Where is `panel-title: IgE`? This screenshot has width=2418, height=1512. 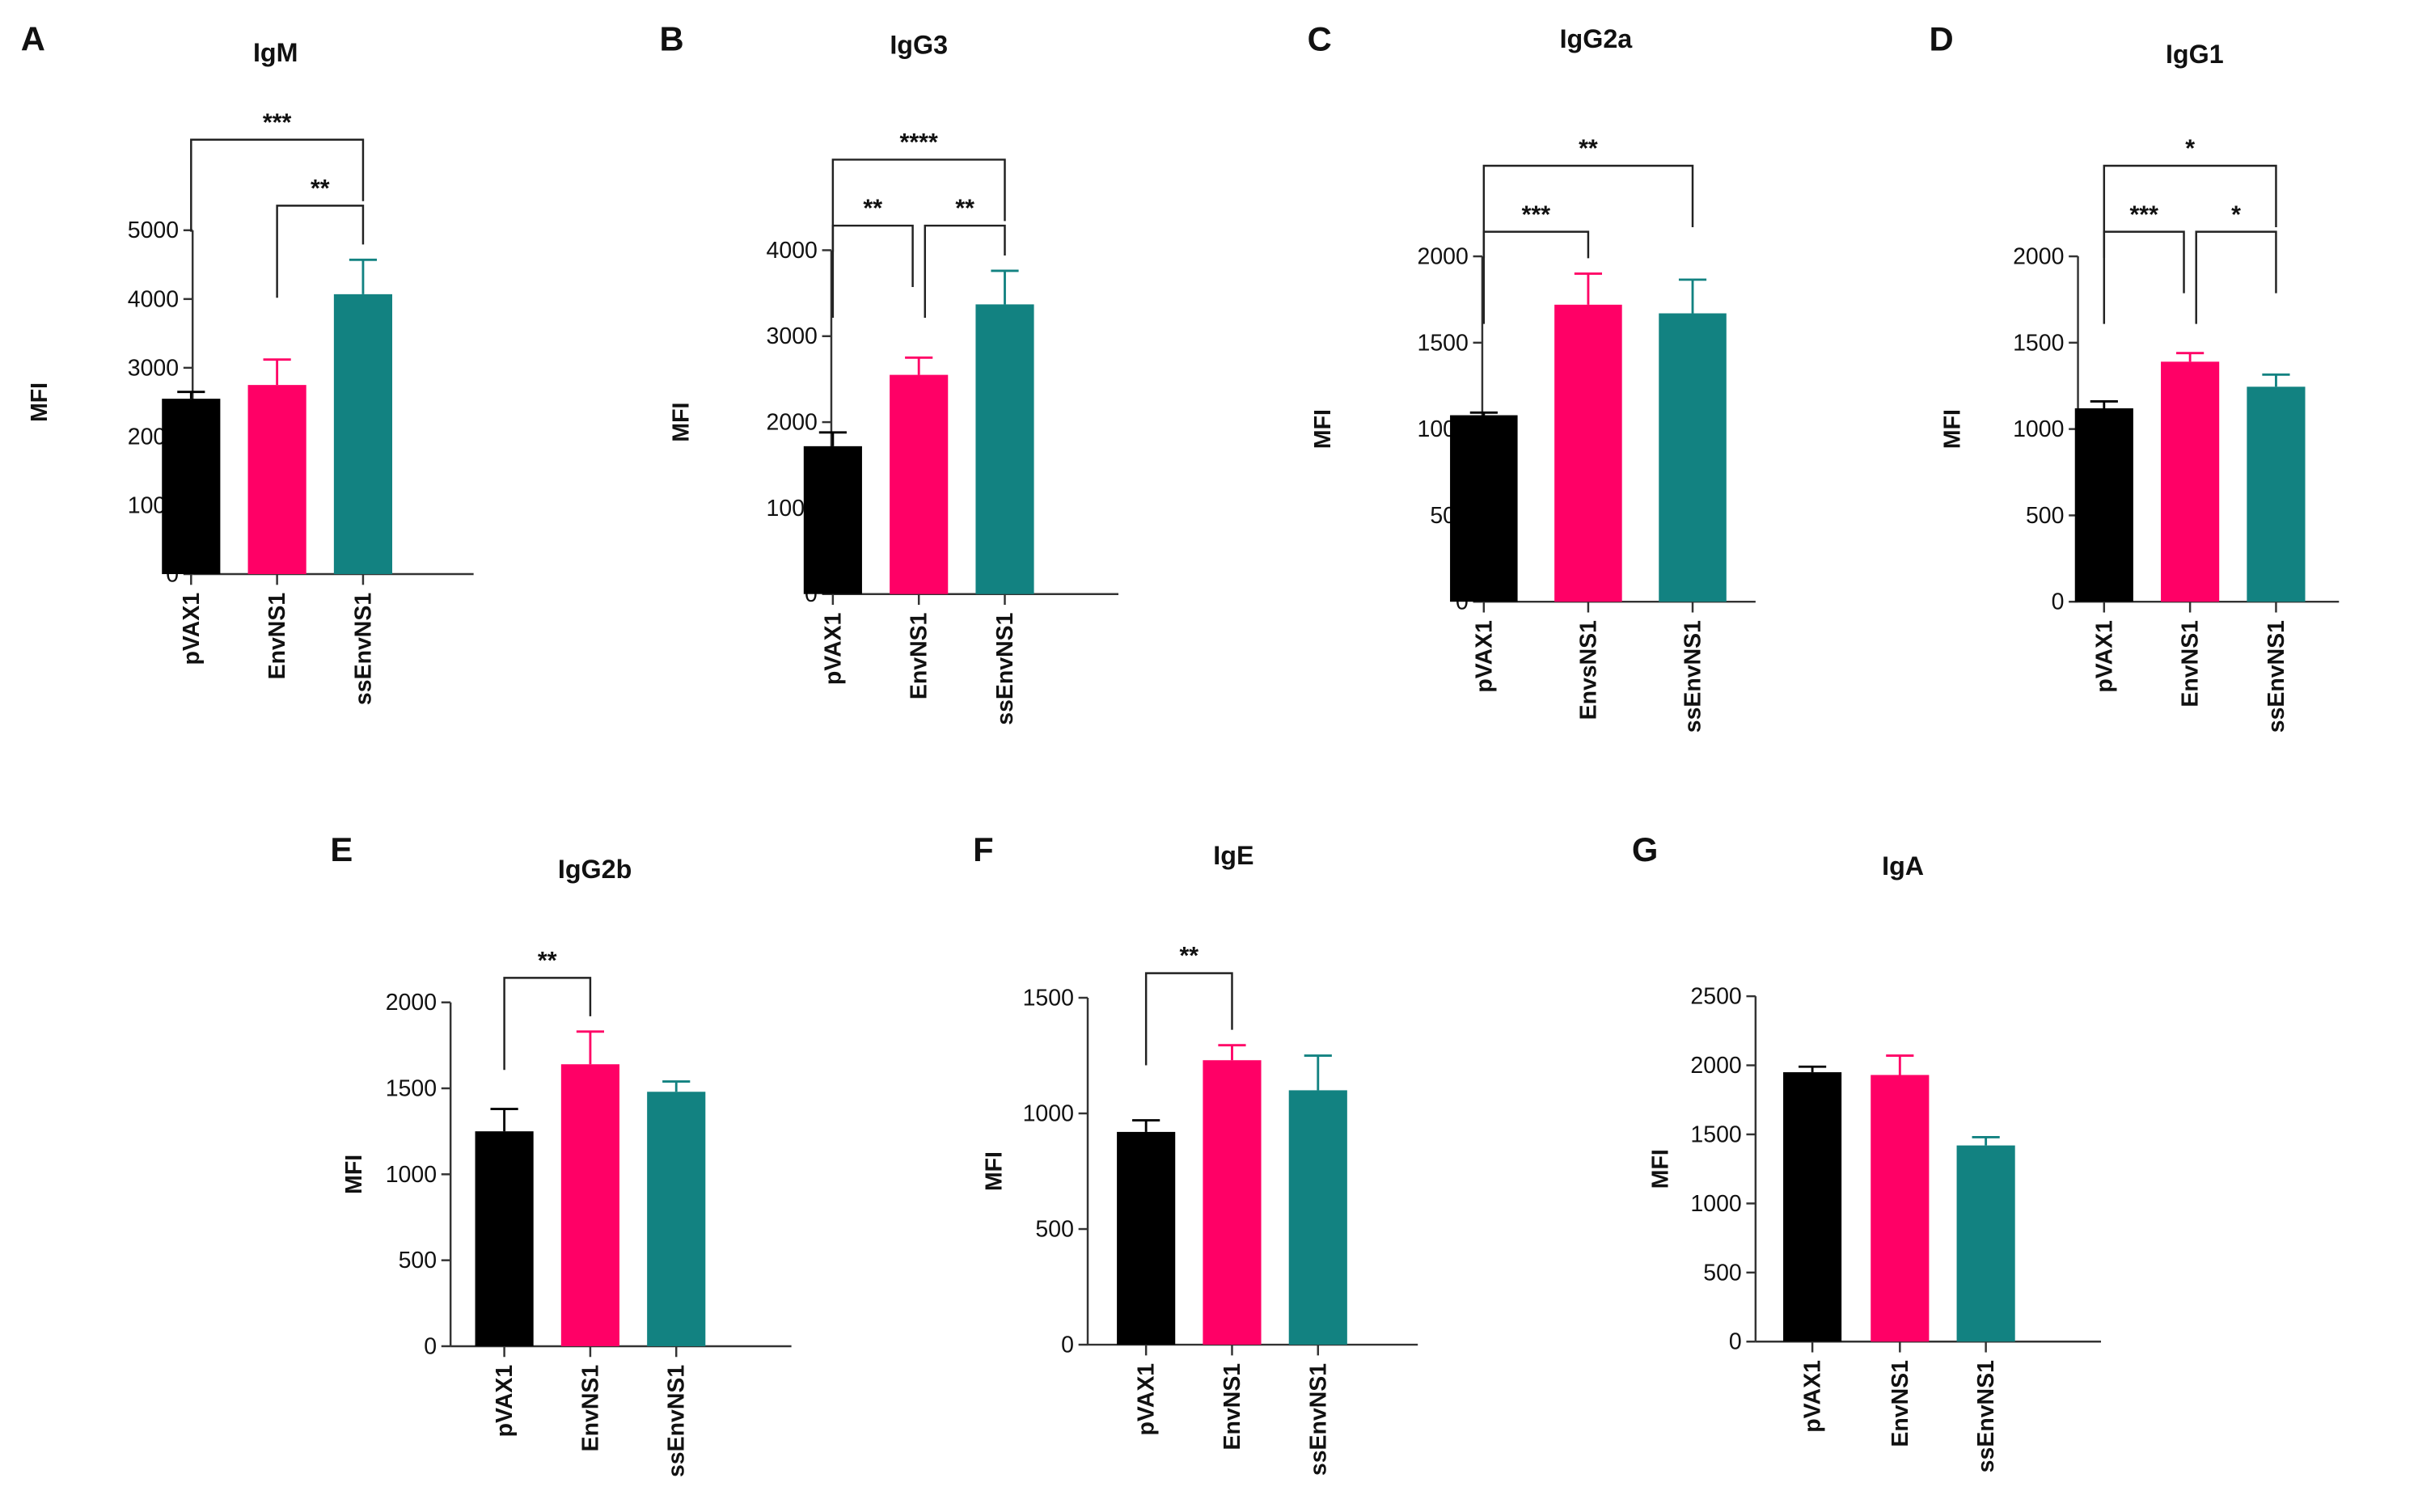 panel-title: IgE is located at coordinates (1233, 856).